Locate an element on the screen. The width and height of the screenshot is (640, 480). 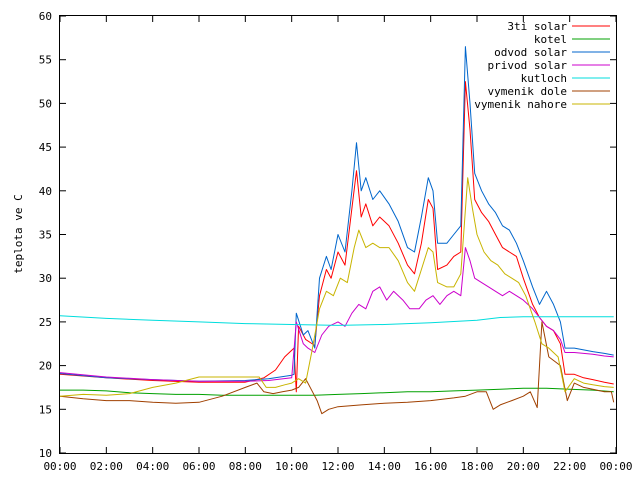
x-tick-label: 12:00 is located at coordinates (337, 466).